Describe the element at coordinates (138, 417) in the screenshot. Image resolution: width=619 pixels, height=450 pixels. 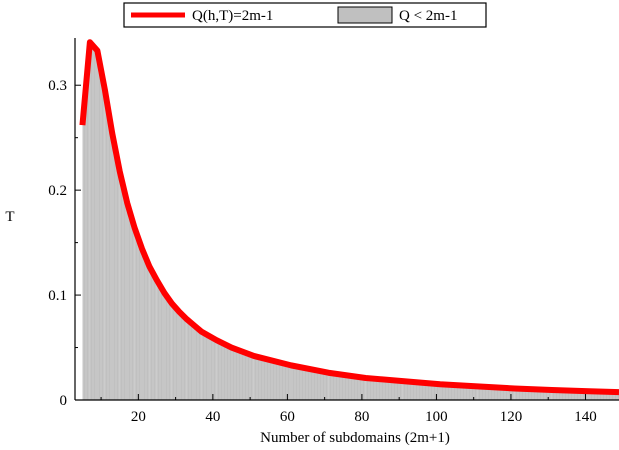
I see `x-tick-label: 20` at that location.